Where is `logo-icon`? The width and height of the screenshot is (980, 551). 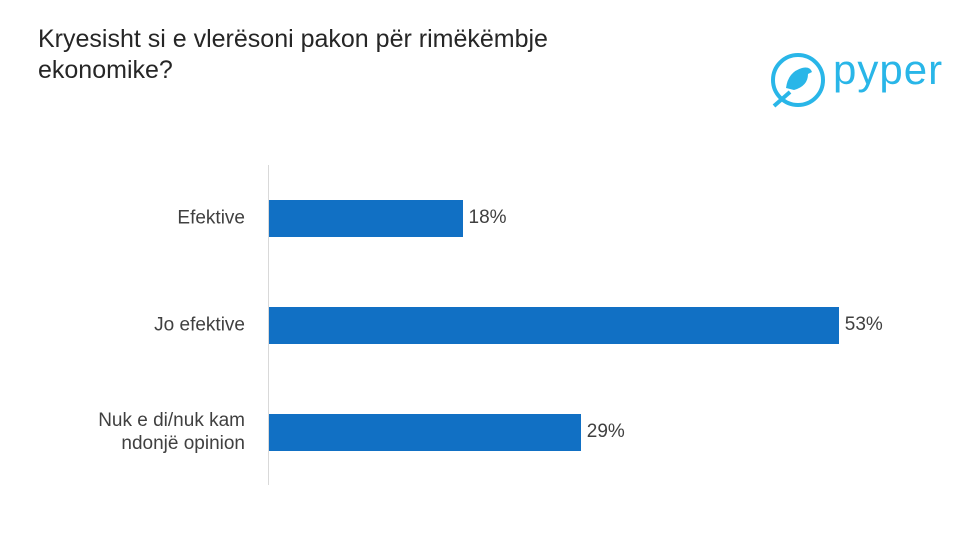
logo-icon is located at coordinates (798, 80).